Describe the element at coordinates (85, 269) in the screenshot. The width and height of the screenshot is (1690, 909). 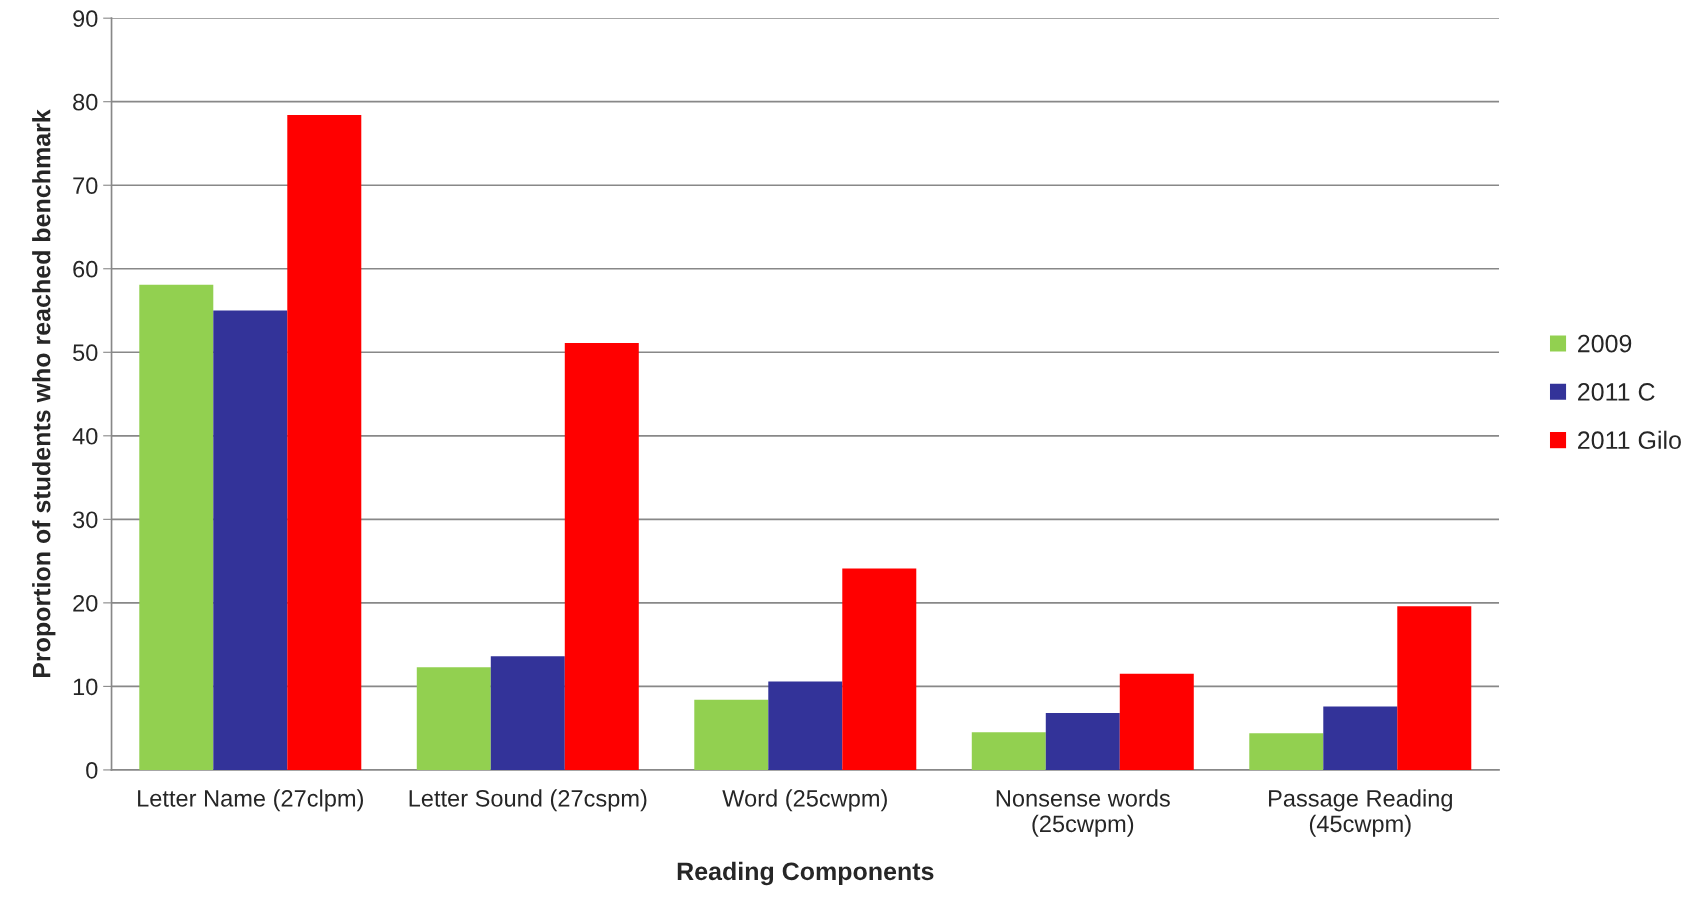
I see `y-tick-label: 60` at that location.